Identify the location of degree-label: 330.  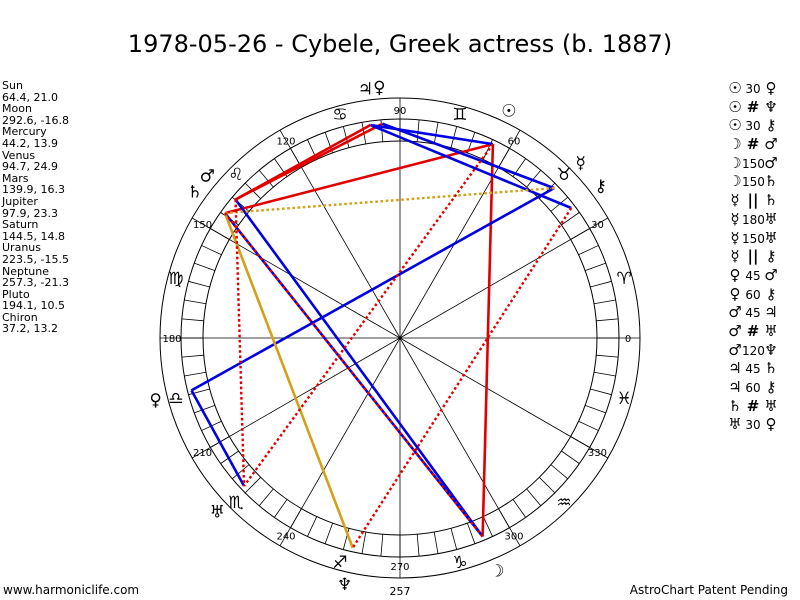
(597, 453).